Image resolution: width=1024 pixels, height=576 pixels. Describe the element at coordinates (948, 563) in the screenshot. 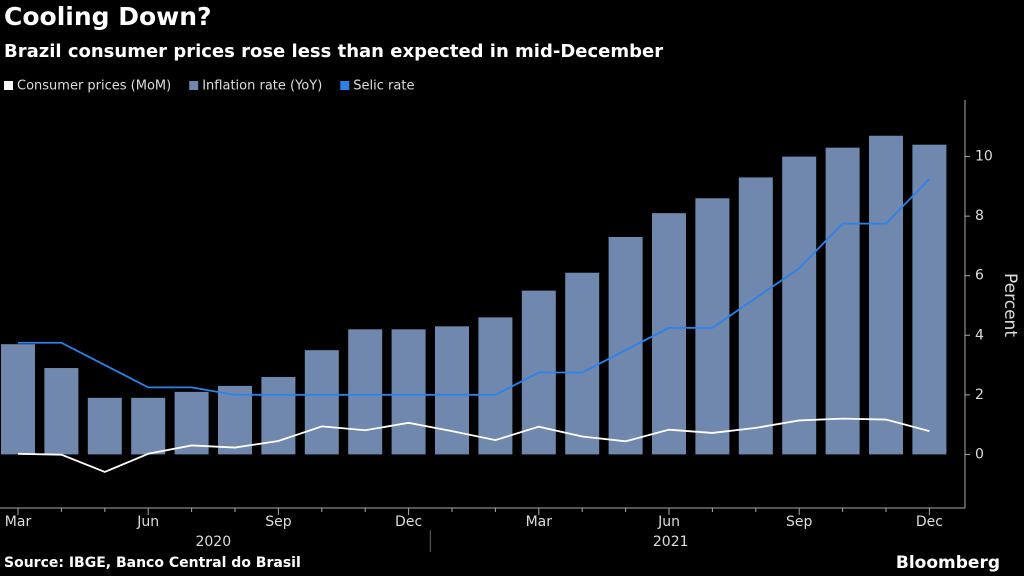

I see `brand: Bloomberg` at that location.